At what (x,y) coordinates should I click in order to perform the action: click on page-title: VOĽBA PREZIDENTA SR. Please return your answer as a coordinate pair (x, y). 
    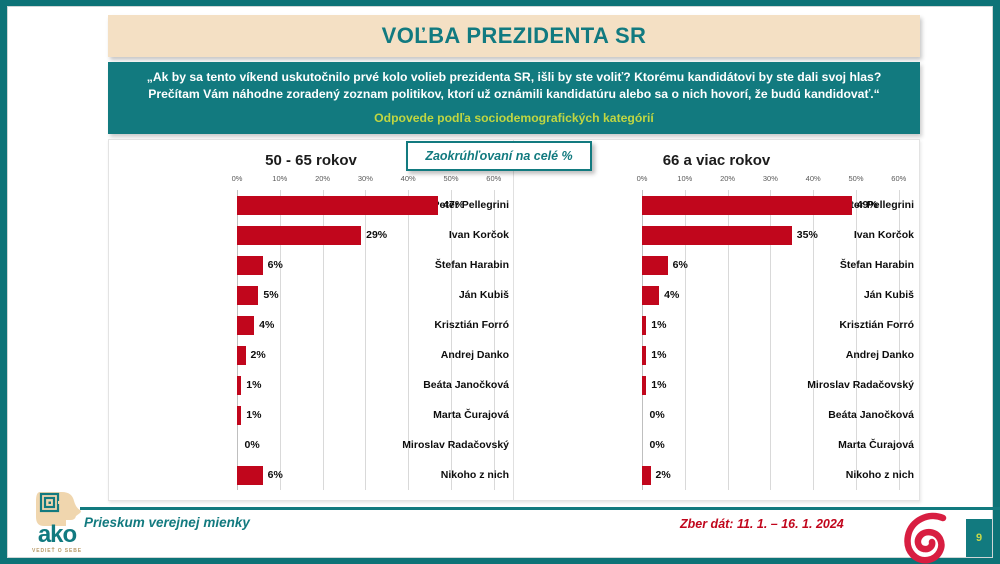
    Looking at the image, I should click on (514, 35).